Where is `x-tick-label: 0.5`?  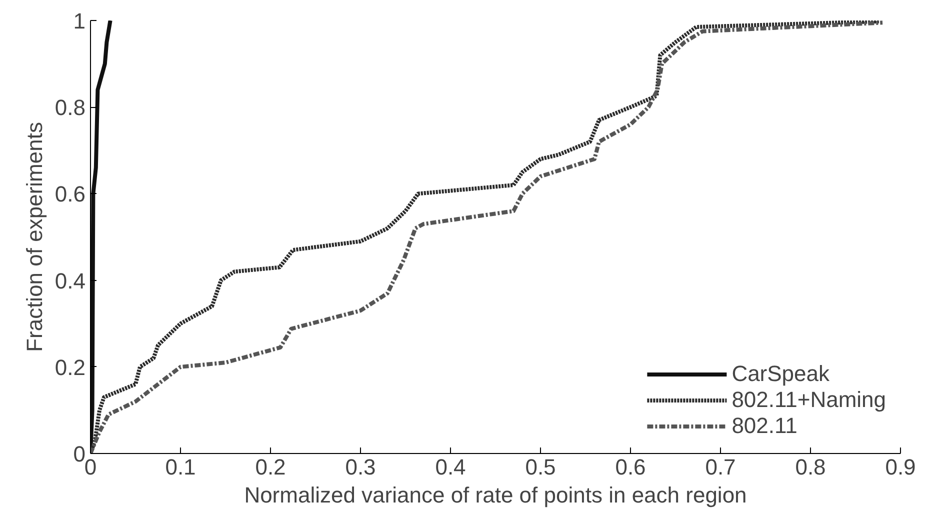 x-tick-label: 0.5 is located at coordinates (540, 467).